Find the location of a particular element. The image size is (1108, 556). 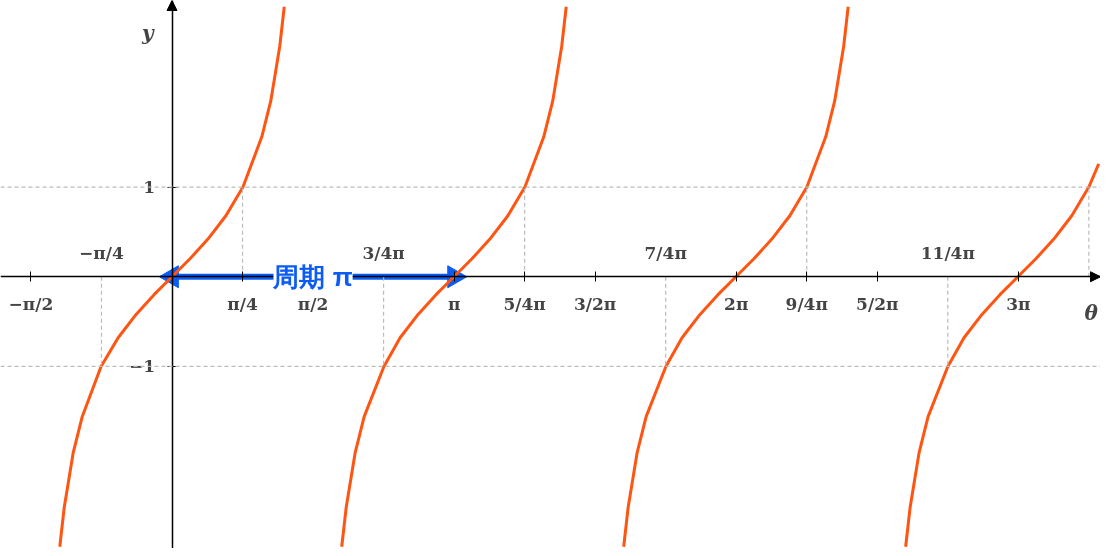

x-tick-label: 9/4π is located at coordinates (806, 303).